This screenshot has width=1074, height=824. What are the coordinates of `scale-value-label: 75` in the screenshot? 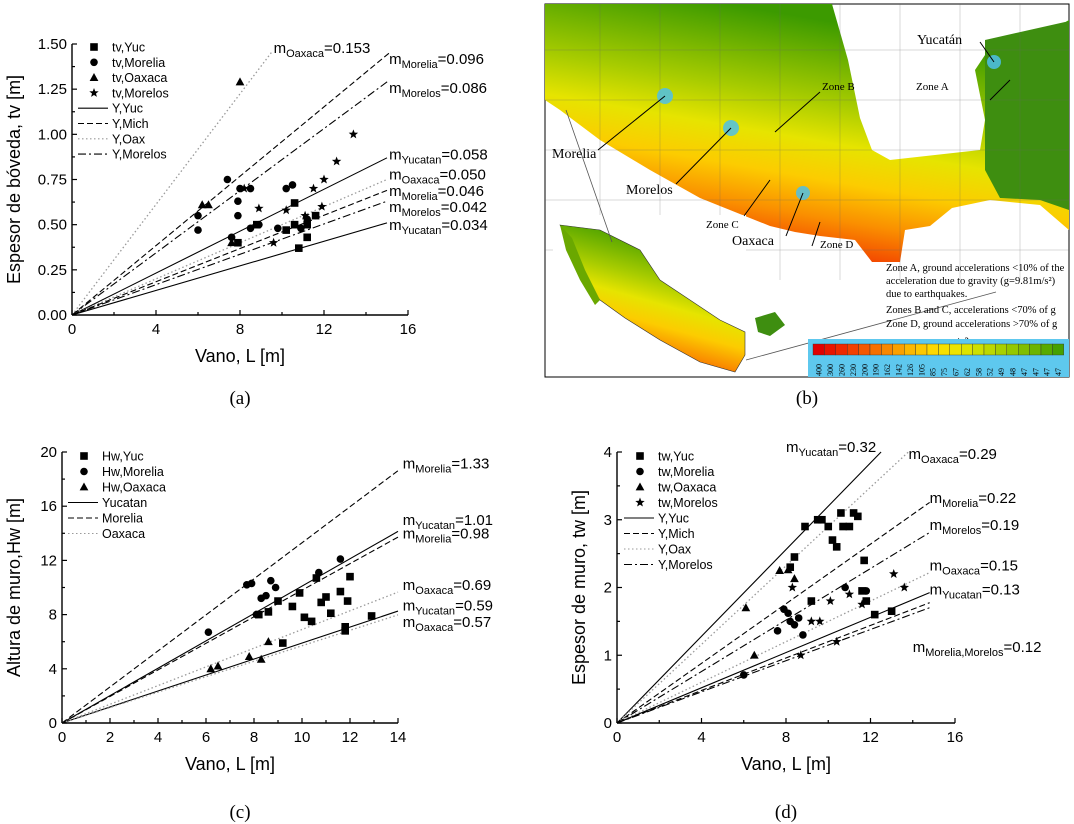 It's located at (944, 372).